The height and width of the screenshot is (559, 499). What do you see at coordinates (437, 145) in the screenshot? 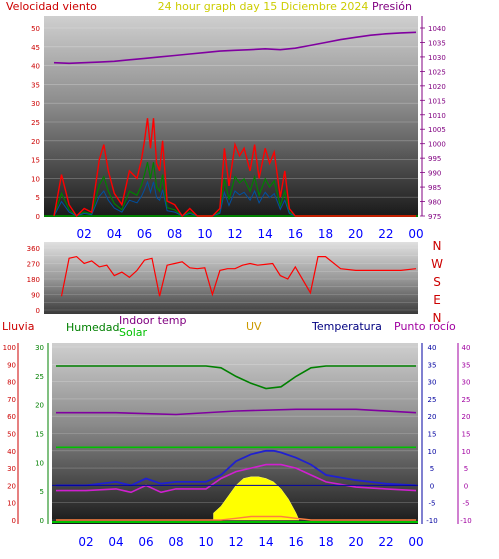
I see `pressure-axis-tick: 1000` at bounding box center [437, 145].